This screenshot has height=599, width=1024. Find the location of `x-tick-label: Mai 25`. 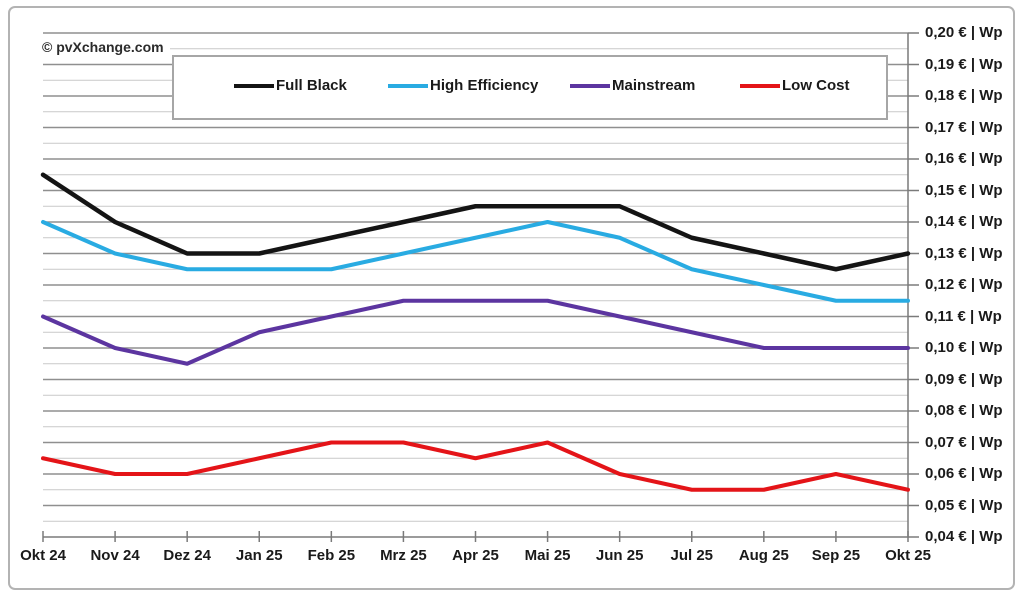

x-tick-label: Mai 25 is located at coordinates (547, 555).